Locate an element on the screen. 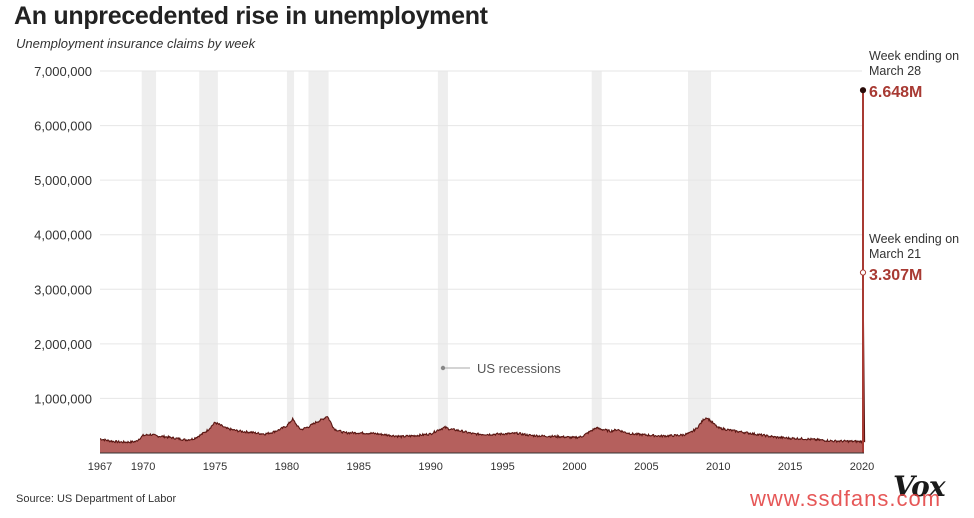 Image resolution: width=974 pixels, height=518 pixels. chart-title: An unprecedented rise in unemployment is located at coordinates (251, 16).